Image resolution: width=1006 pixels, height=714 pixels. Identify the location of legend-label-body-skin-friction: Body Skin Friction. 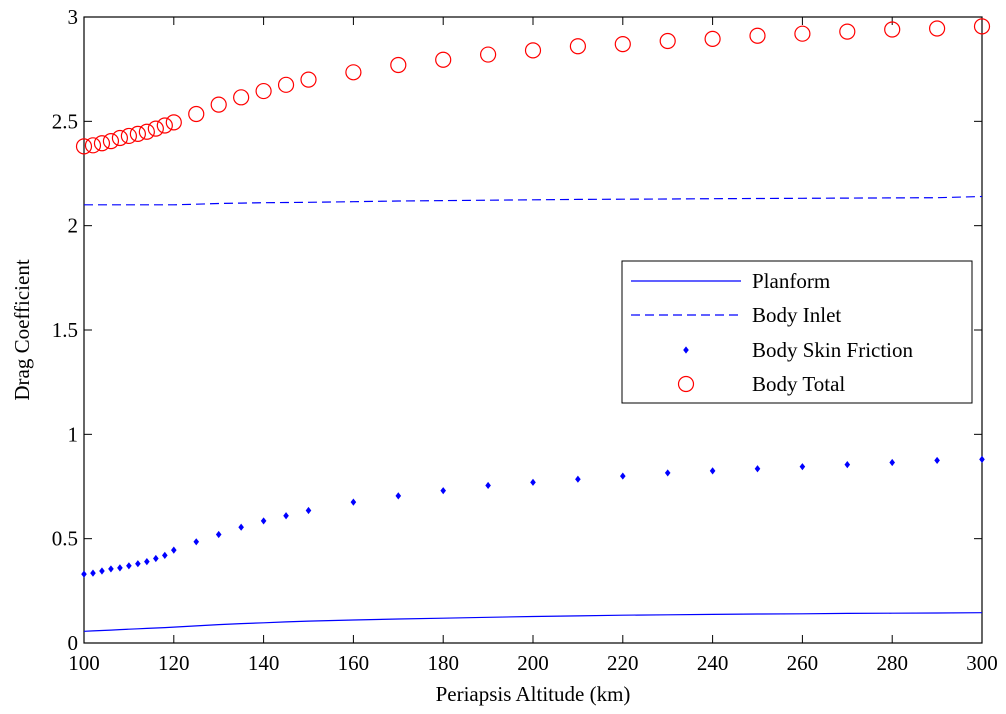
(833, 350).